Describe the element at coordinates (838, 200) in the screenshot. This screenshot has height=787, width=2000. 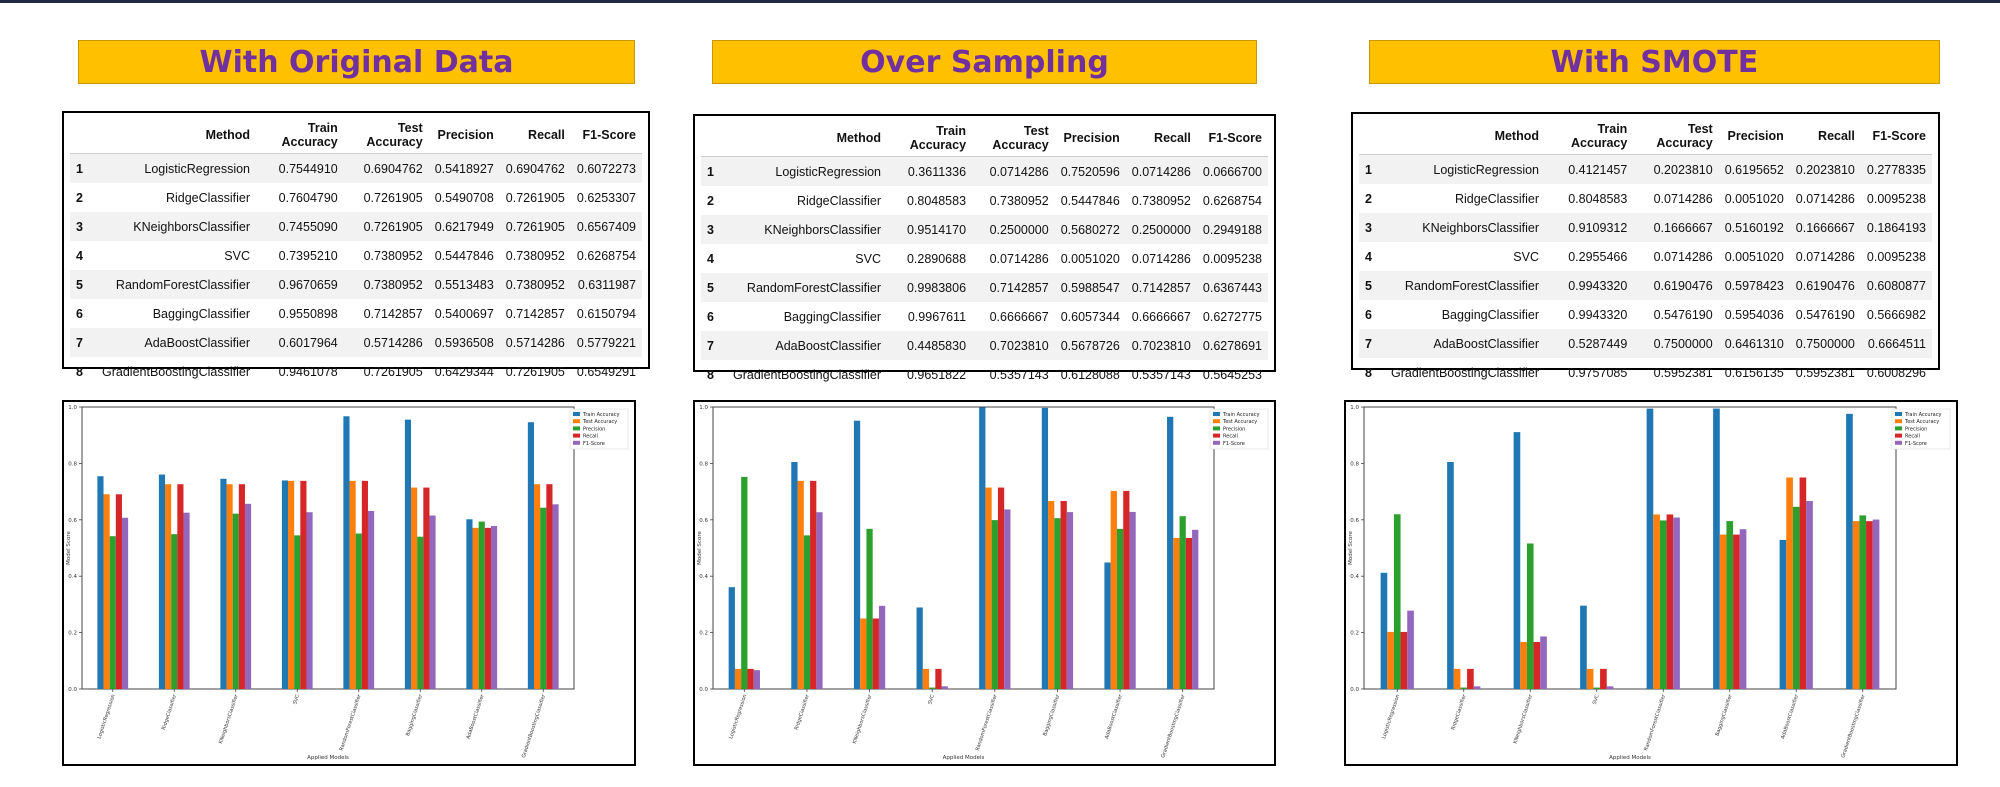
I see `method-cell: RidgeClassifier` at that location.